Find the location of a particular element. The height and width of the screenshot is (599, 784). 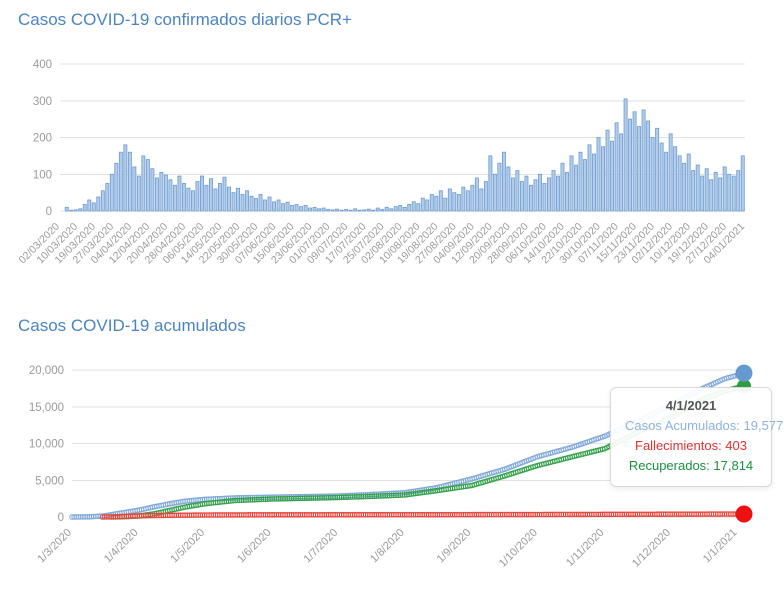

acumulados-endpoint-dot is located at coordinates (744, 373).